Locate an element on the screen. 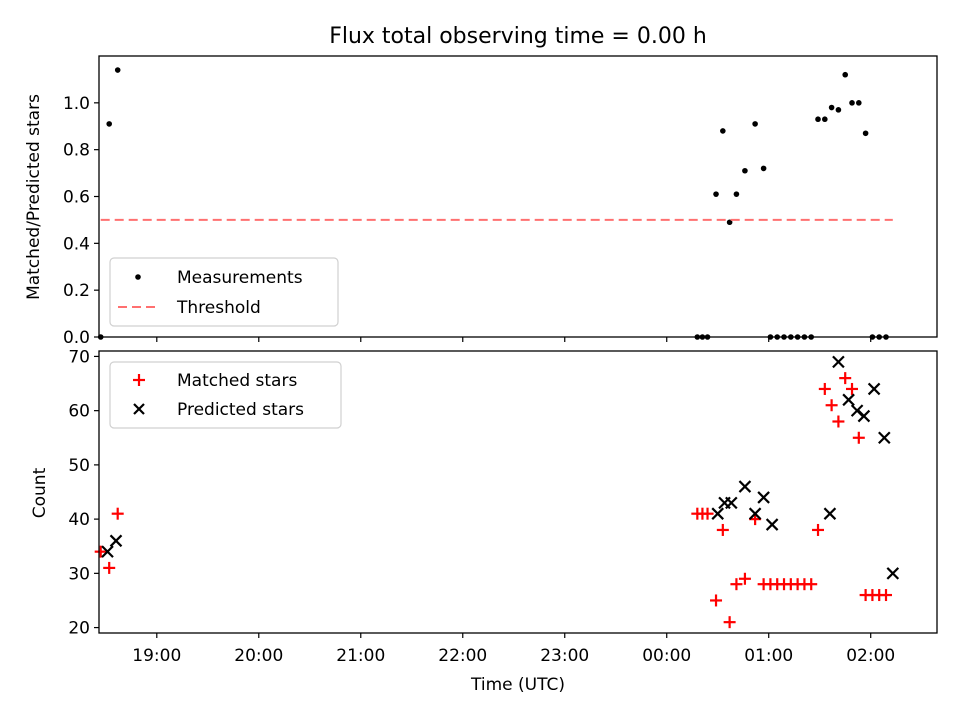  legend-predicted-marker is located at coordinates (139, 409).